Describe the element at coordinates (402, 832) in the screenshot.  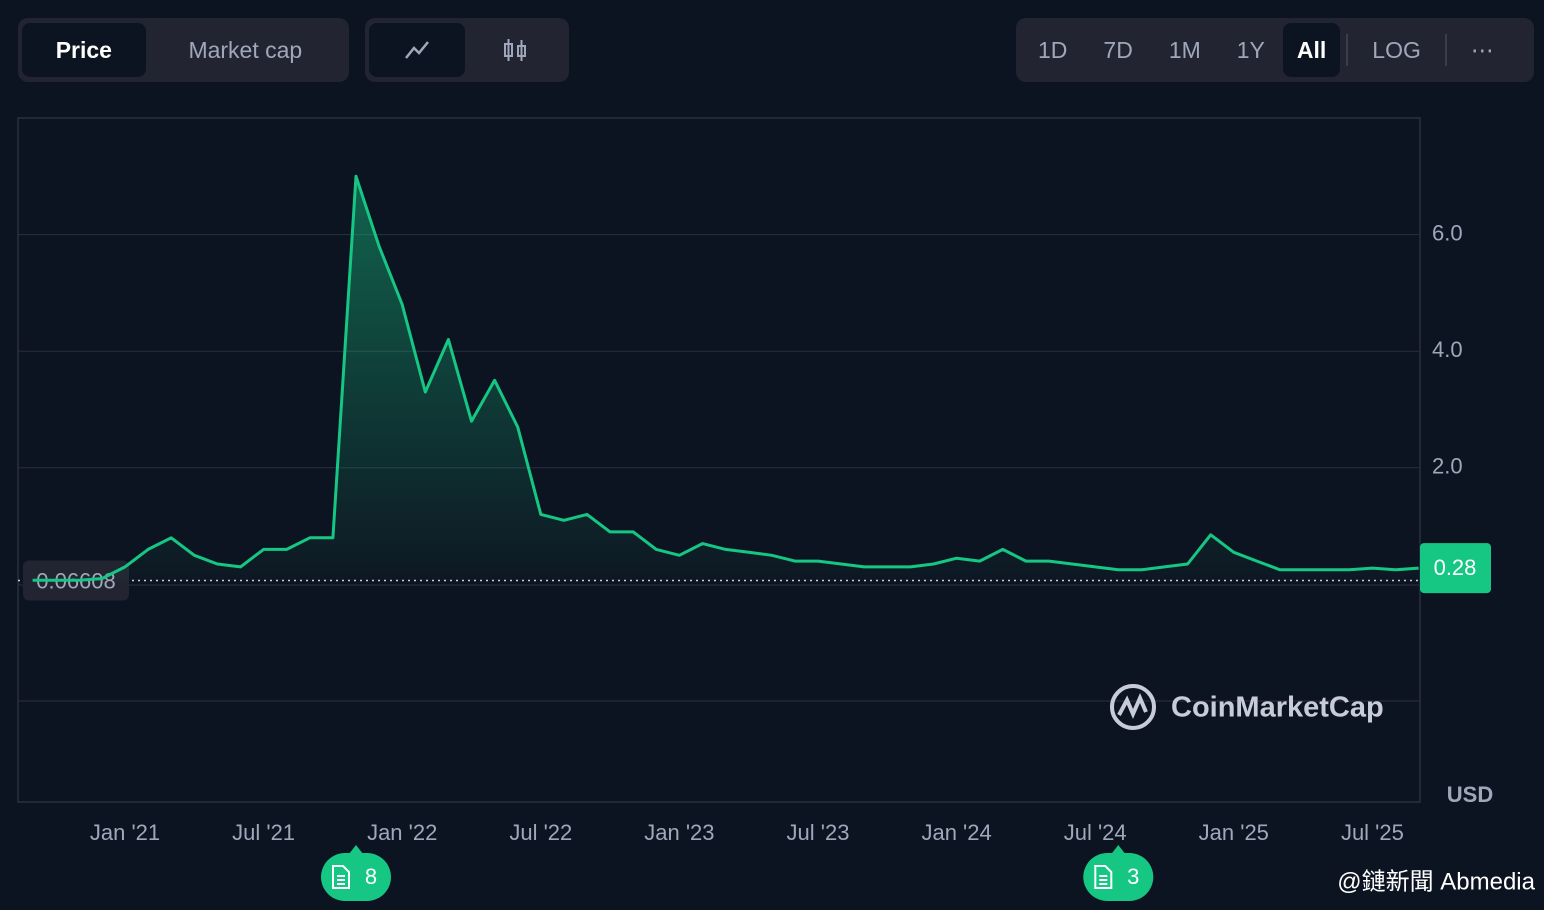
I see `x-tick-label: Jan '22` at that location.